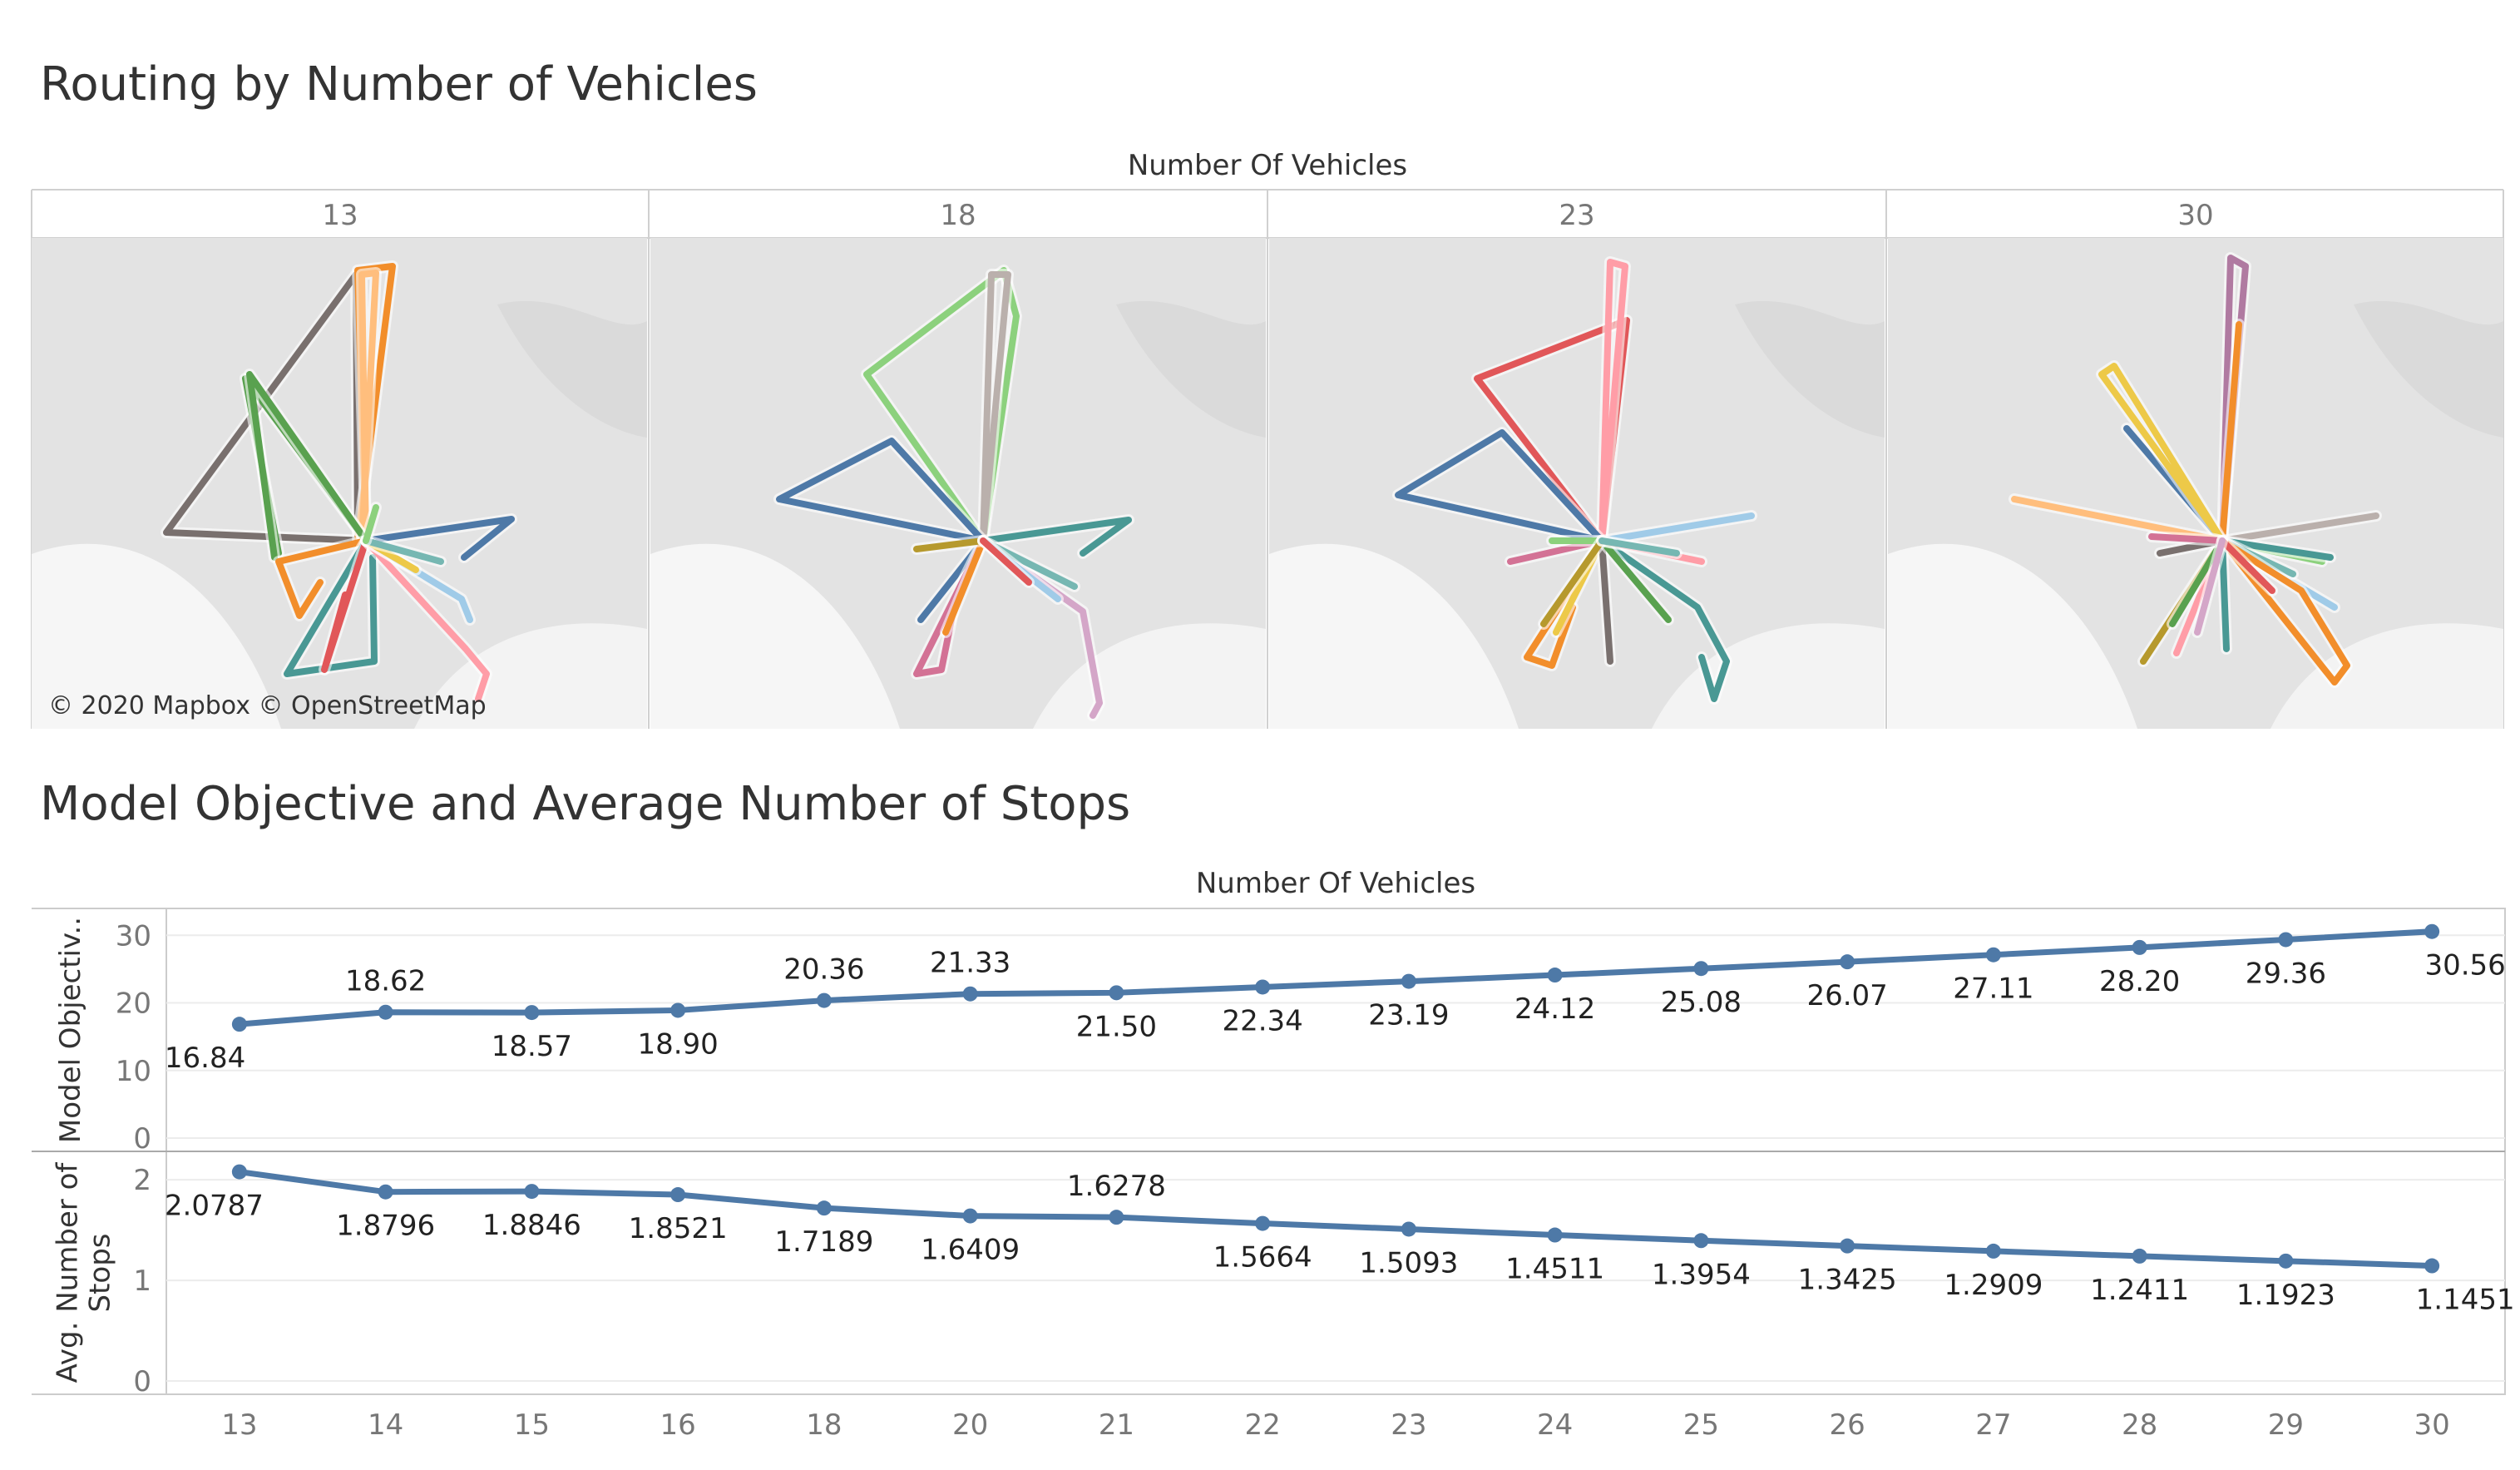  I want to click on x-tick-label: 27, so click(1993, 1425).